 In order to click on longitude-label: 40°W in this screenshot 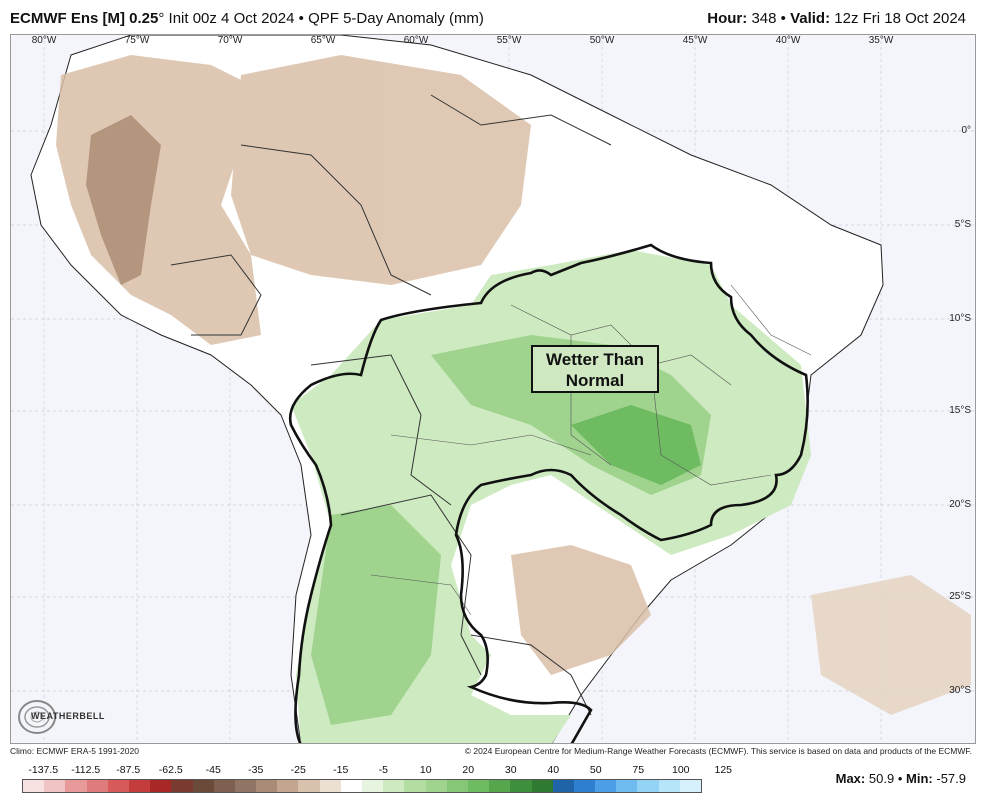, I will do `click(788, 40)`.